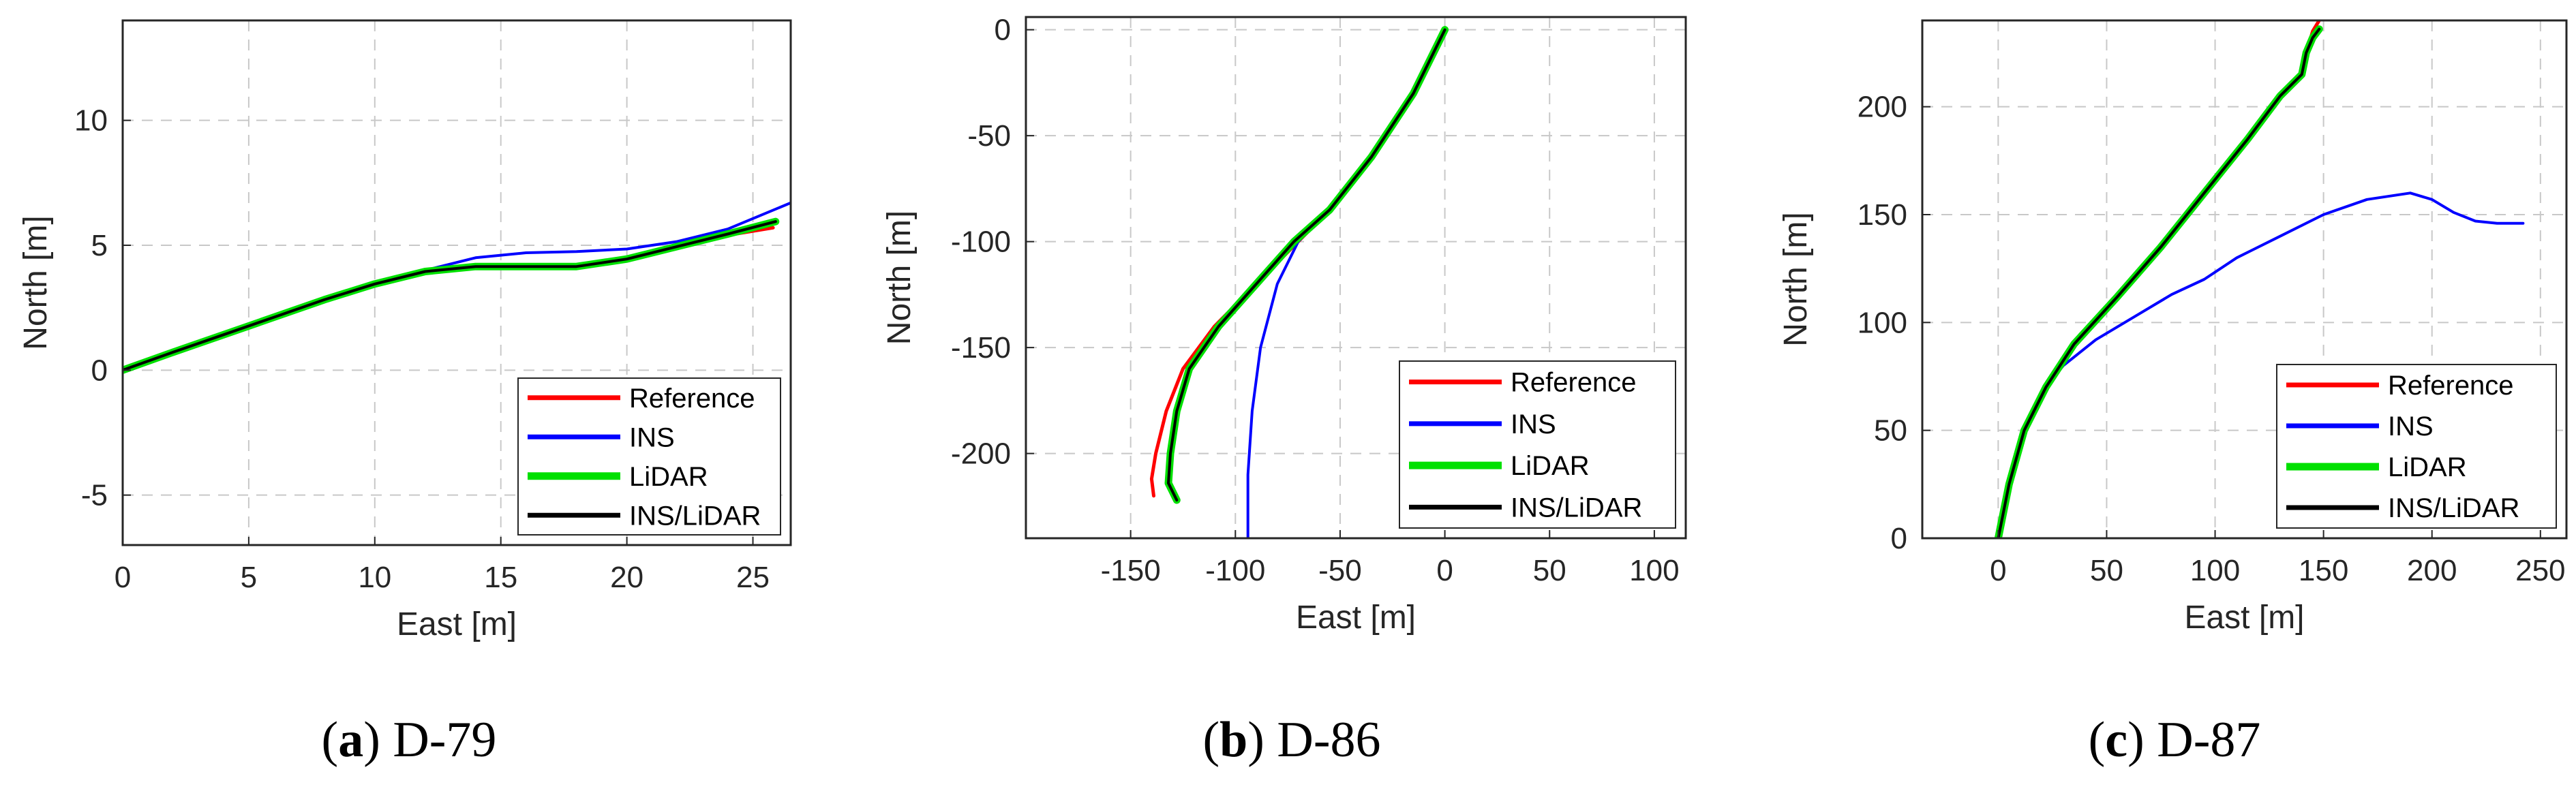 This screenshot has height=791, width=2576. What do you see at coordinates (626, 577) in the screenshot?
I see `x-tick-label: 20` at bounding box center [626, 577].